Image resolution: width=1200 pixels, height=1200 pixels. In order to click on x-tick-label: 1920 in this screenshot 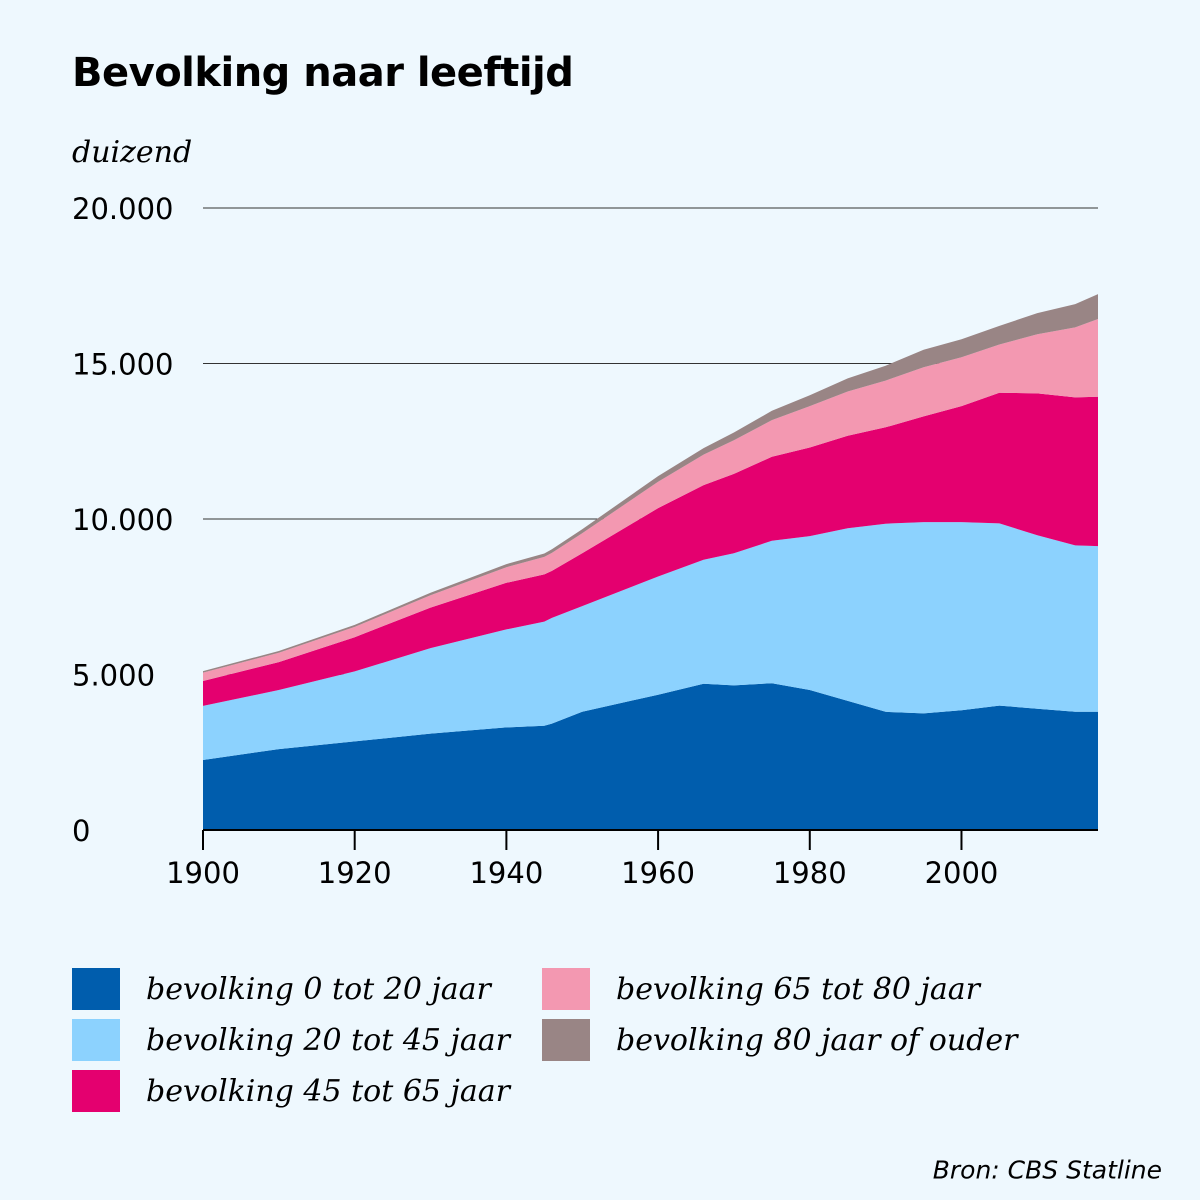, I will do `click(355, 873)`.